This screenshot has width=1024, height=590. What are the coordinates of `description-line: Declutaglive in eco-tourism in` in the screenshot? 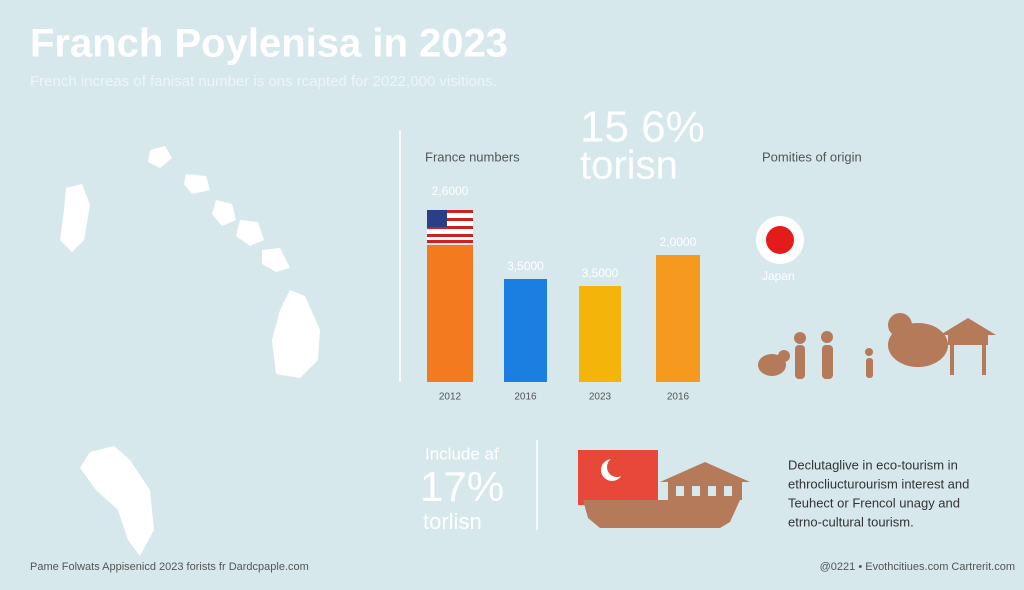 It's located at (873, 464).